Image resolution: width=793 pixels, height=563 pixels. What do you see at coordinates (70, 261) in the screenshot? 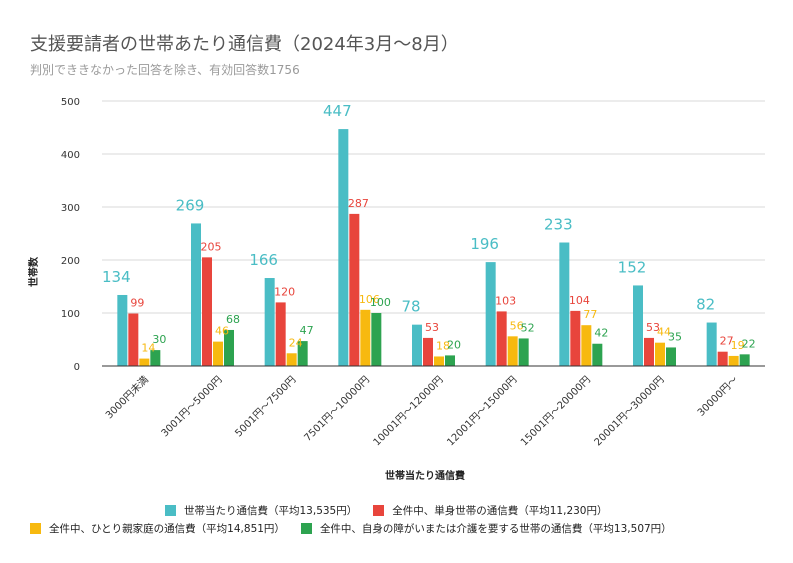
I see `y-tick-label: 200` at bounding box center [70, 261].